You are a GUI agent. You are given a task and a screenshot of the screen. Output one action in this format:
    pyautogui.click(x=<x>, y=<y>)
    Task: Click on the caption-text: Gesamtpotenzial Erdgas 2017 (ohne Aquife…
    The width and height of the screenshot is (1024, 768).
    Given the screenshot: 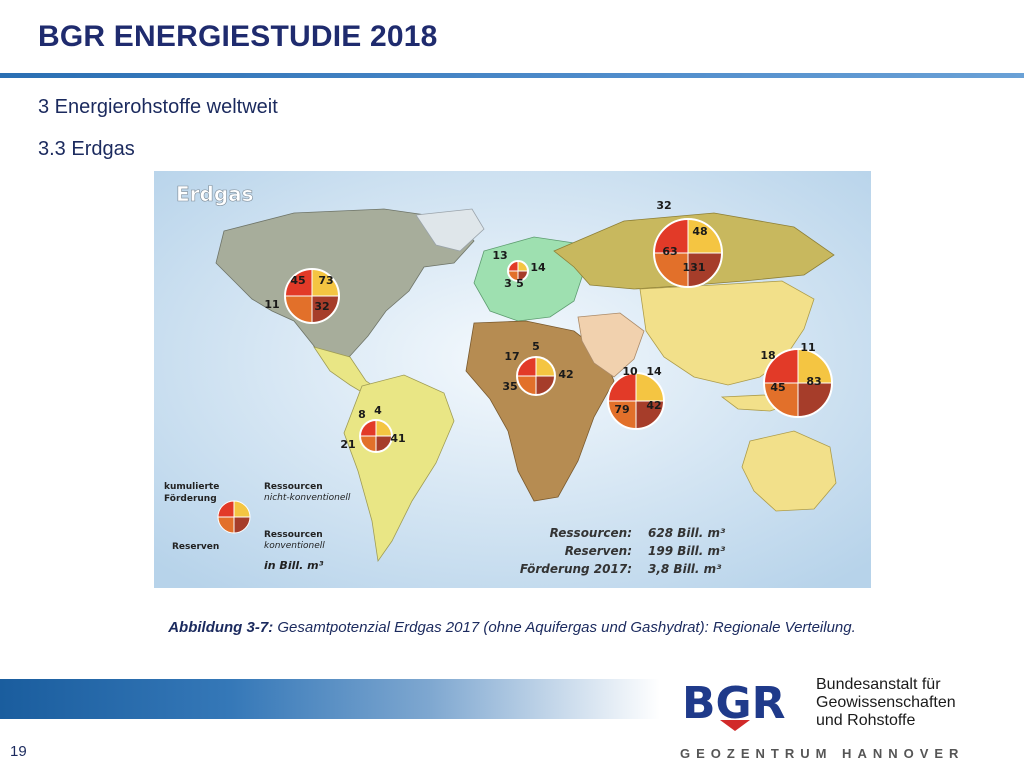 What is the action you would take?
    pyautogui.click(x=564, y=627)
    